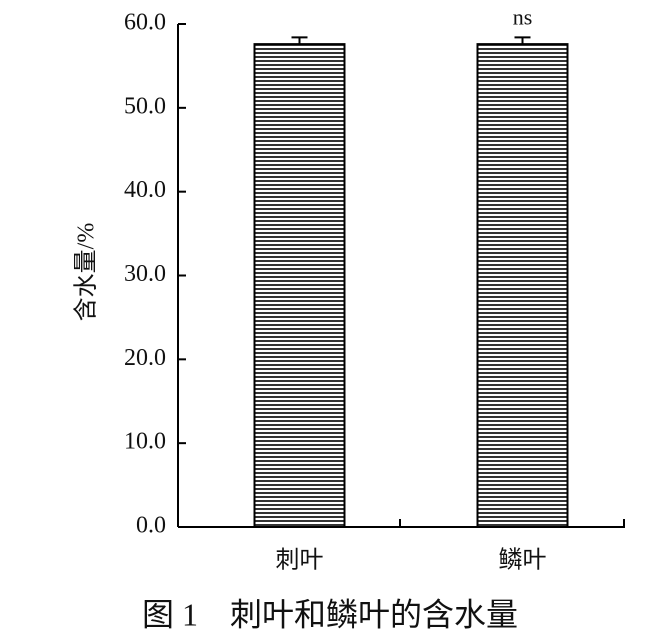  What do you see at coordinates (145, 442) in the screenshot?
I see `y-tick-label: 10.0` at bounding box center [145, 442].